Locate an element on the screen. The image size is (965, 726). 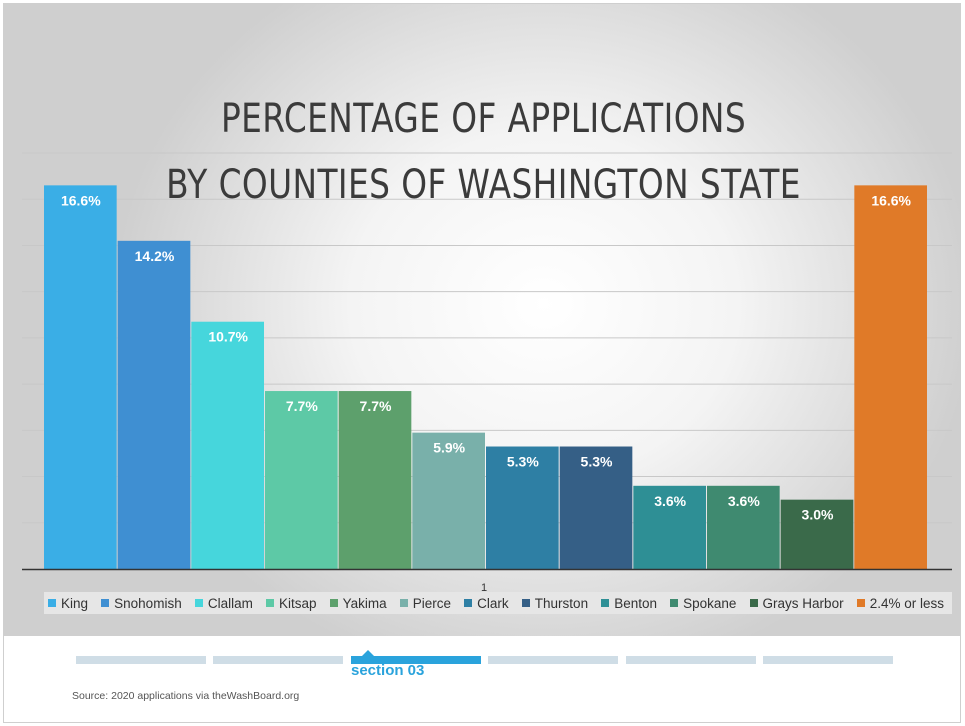
bar-spokane is located at coordinates (743, 527).